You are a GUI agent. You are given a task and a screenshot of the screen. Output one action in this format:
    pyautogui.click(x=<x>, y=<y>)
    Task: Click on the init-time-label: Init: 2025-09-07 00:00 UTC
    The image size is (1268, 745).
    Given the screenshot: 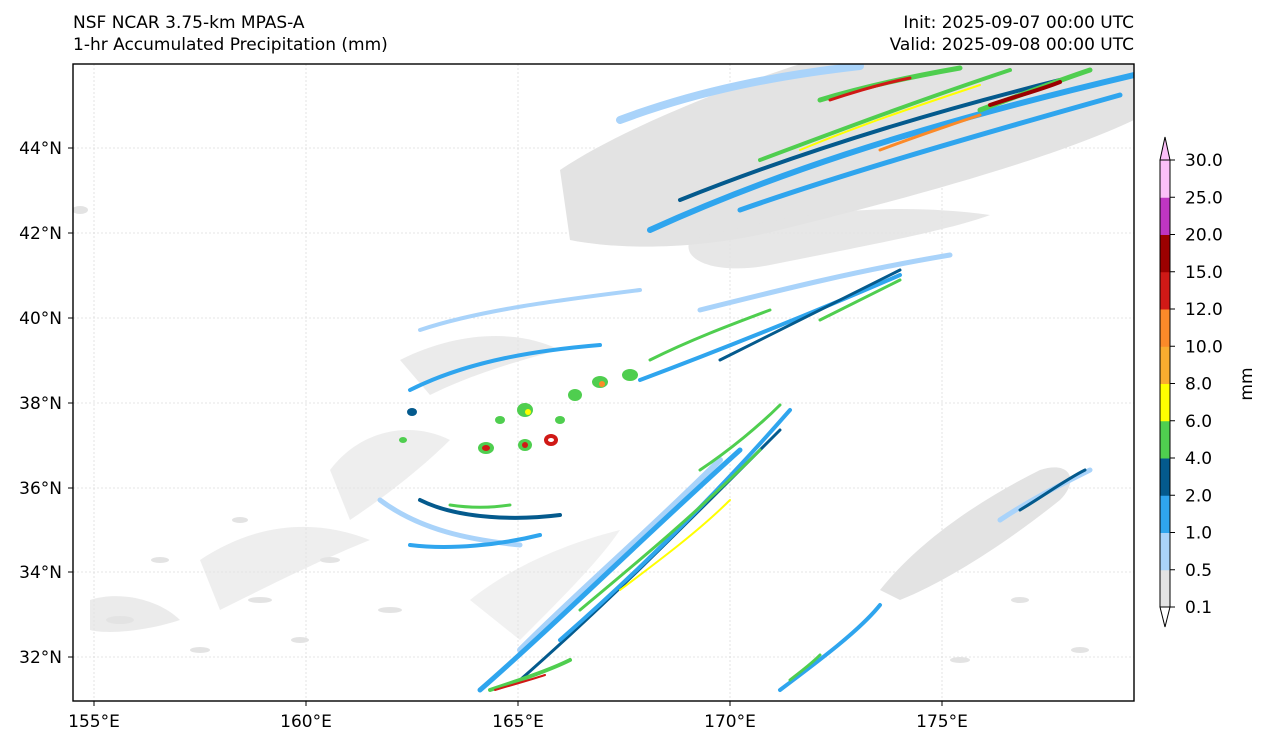 What is the action you would take?
    pyautogui.click(x=1018, y=23)
    